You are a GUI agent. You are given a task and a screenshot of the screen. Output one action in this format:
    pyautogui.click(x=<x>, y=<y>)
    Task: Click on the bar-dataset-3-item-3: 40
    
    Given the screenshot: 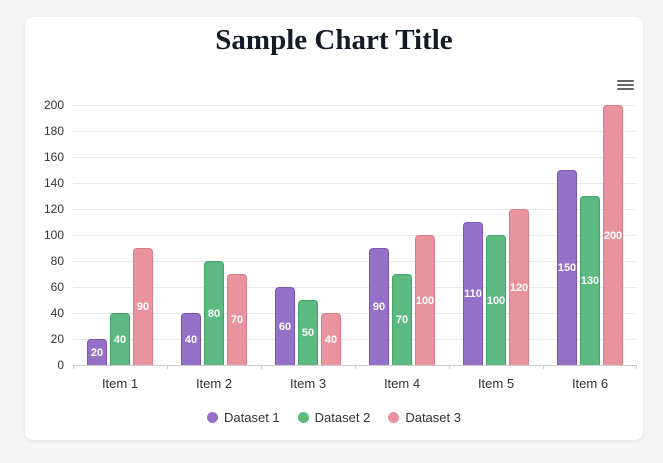 What is the action you would take?
    pyautogui.click(x=331, y=339)
    